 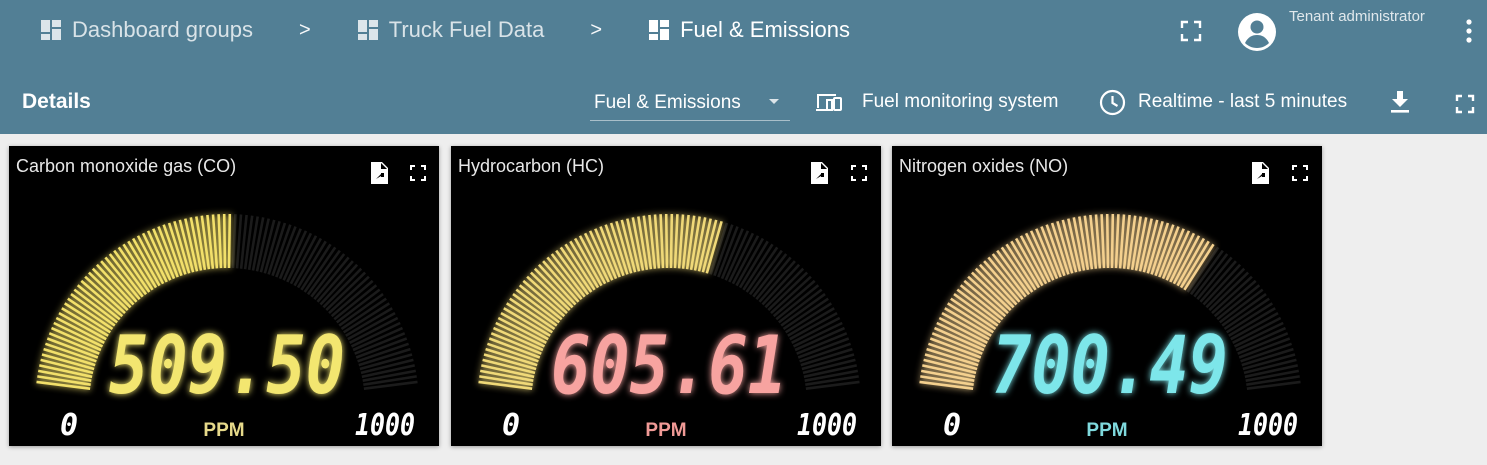 What do you see at coordinates (690, 102) in the screenshot?
I see `dashboard-state-select: Fuel & Emissions` at bounding box center [690, 102].